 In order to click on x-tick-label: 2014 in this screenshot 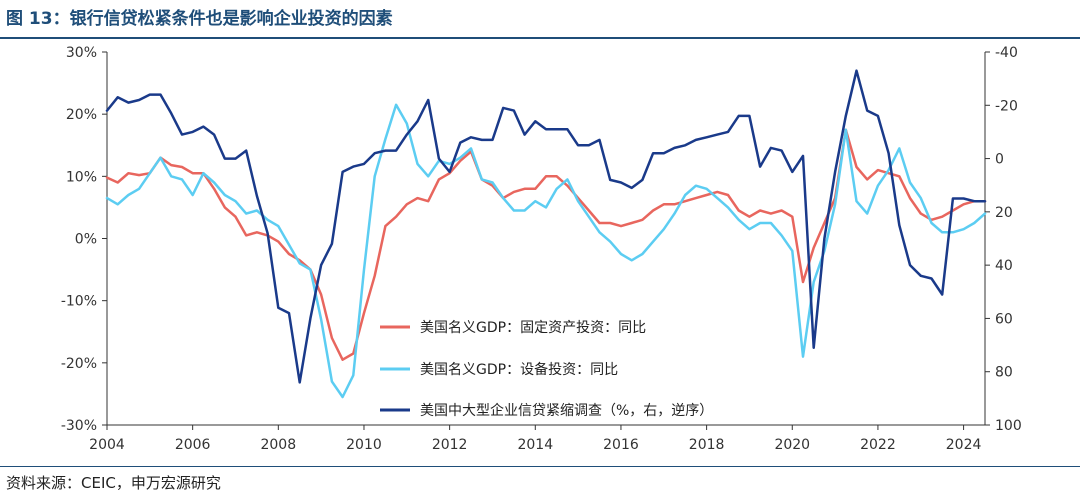, I will do `click(535, 445)`.